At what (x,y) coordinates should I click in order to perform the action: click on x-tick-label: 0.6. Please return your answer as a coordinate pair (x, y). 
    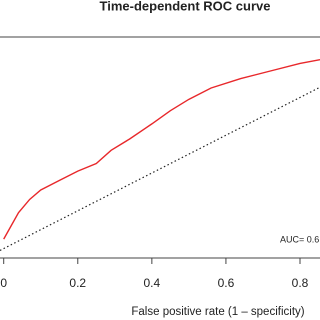
    Looking at the image, I should click on (226, 283).